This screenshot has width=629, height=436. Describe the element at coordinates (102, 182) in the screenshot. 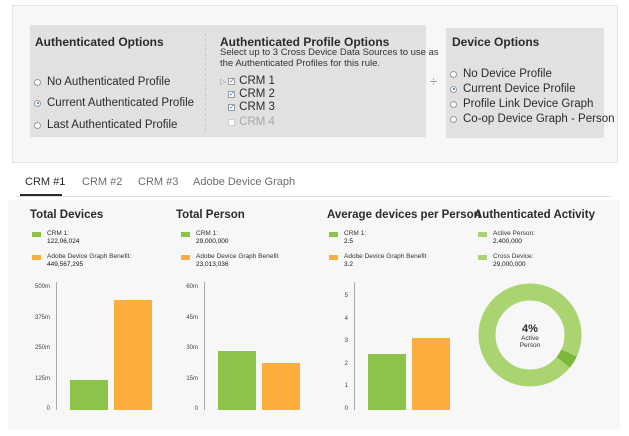

I see `tab-crm-2: CRM #2` at that location.